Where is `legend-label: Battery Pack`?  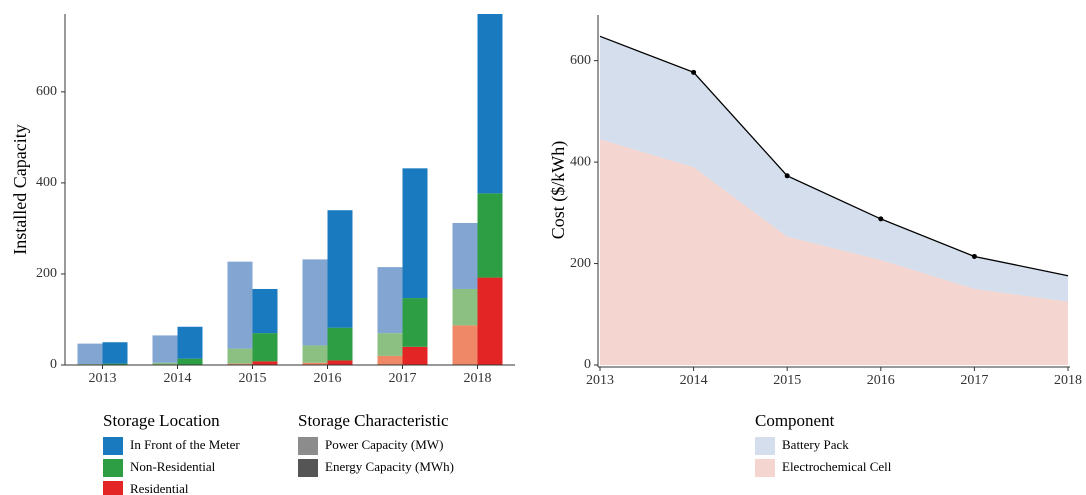 legend-label: Battery Pack is located at coordinates (815, 444).